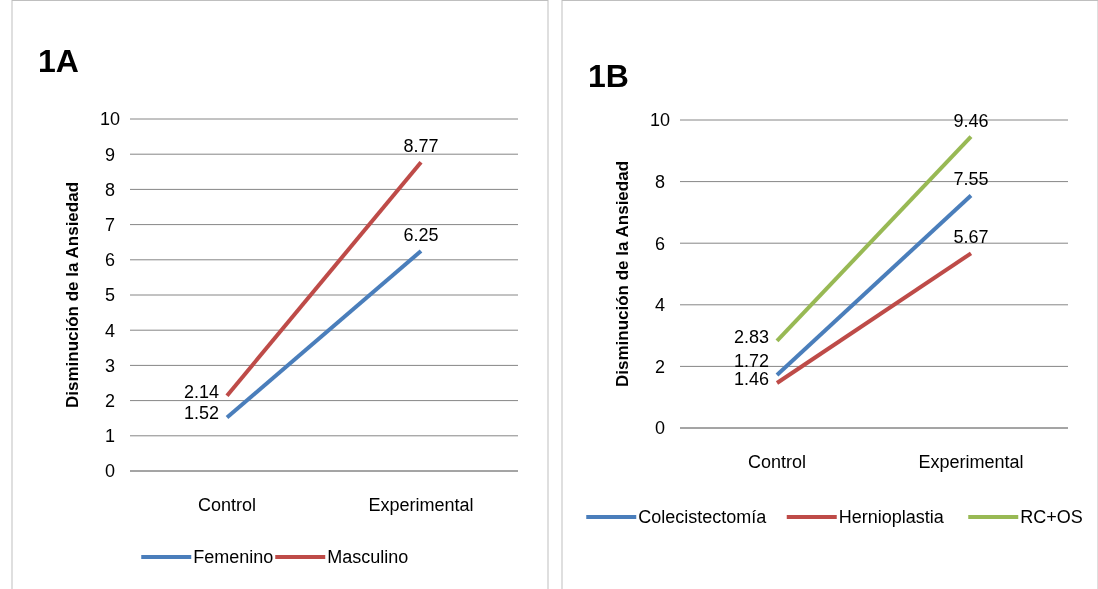 This screenshot has height=589, width=1098. I want to click on y-tick-label: 9, so click(110, 154).